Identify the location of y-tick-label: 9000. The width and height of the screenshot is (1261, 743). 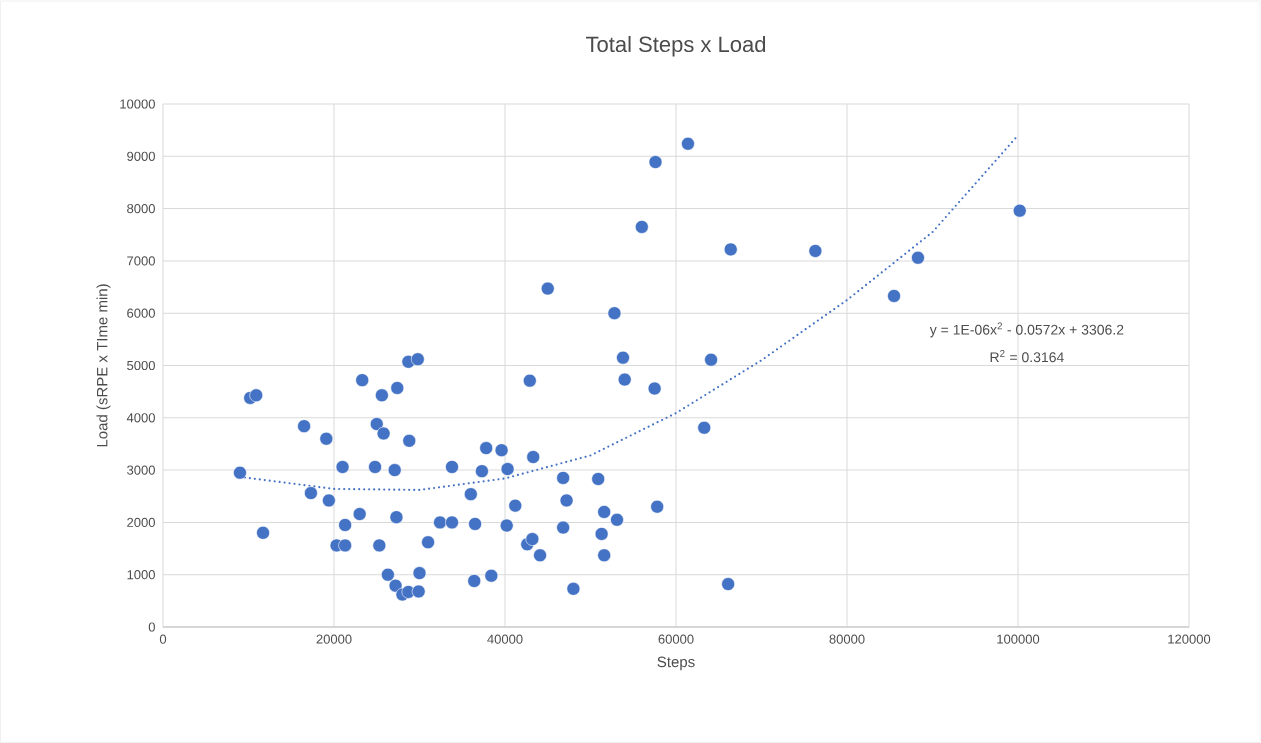
(141, 156).